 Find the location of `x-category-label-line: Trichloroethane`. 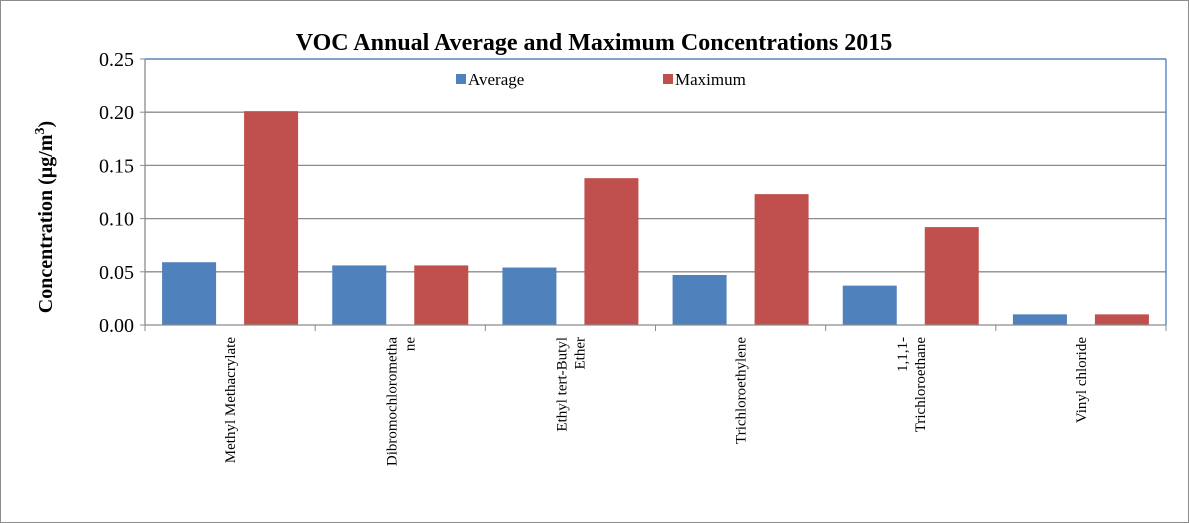

x-category-label-line: Trichloroethane is located at coordinates (921, 385).